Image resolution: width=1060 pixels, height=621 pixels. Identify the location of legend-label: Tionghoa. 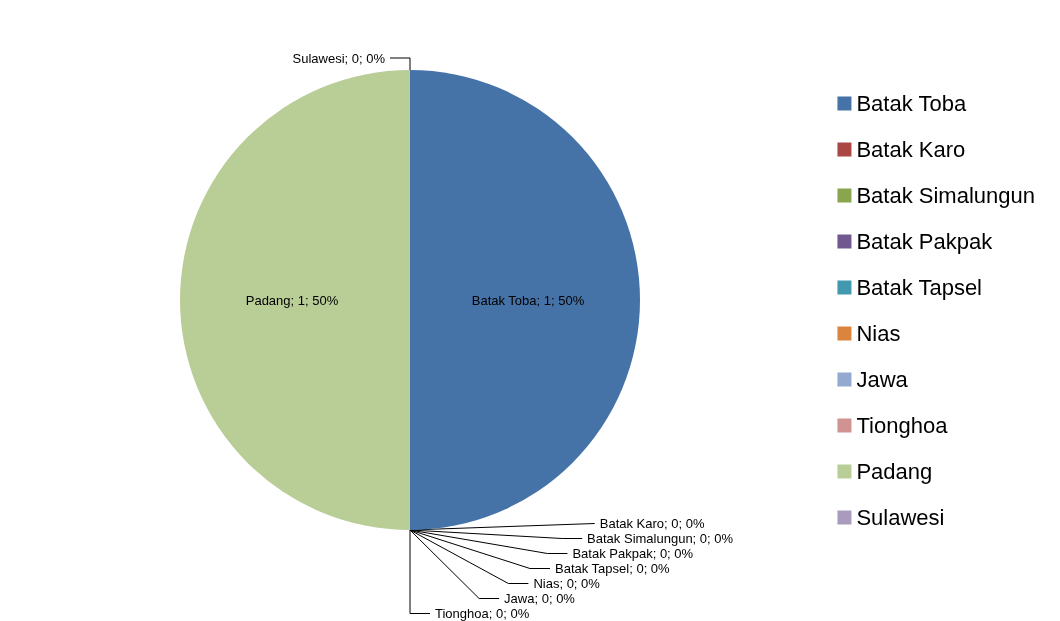
(902, 425).